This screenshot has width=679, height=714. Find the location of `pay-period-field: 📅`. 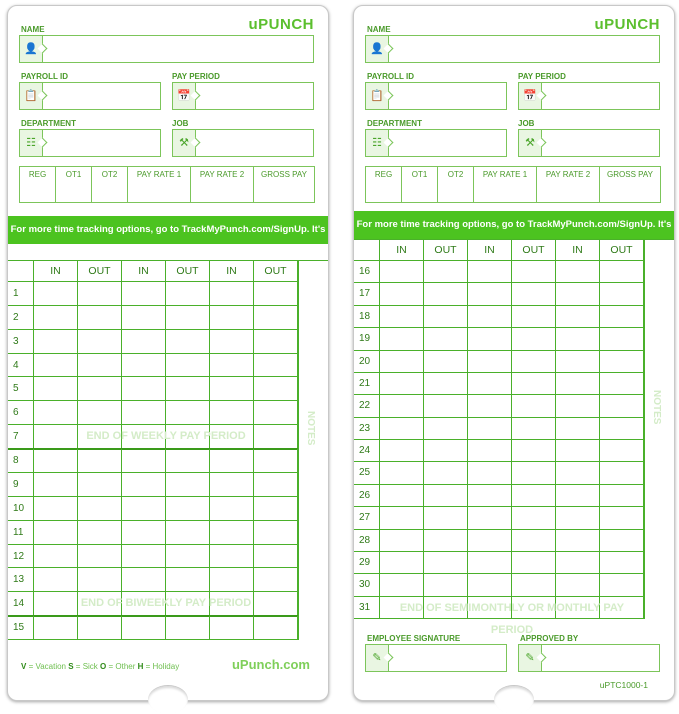

pay-period-field: 📅 is located at coordinates (589, 96).